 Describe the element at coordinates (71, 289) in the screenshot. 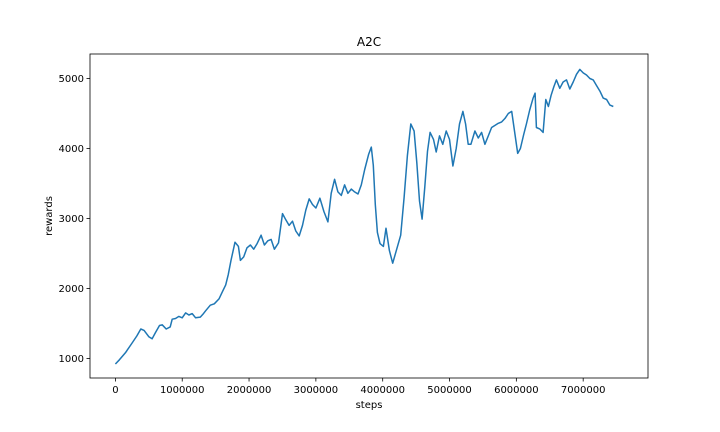

I see `y-tick-label: 2000` at that location.